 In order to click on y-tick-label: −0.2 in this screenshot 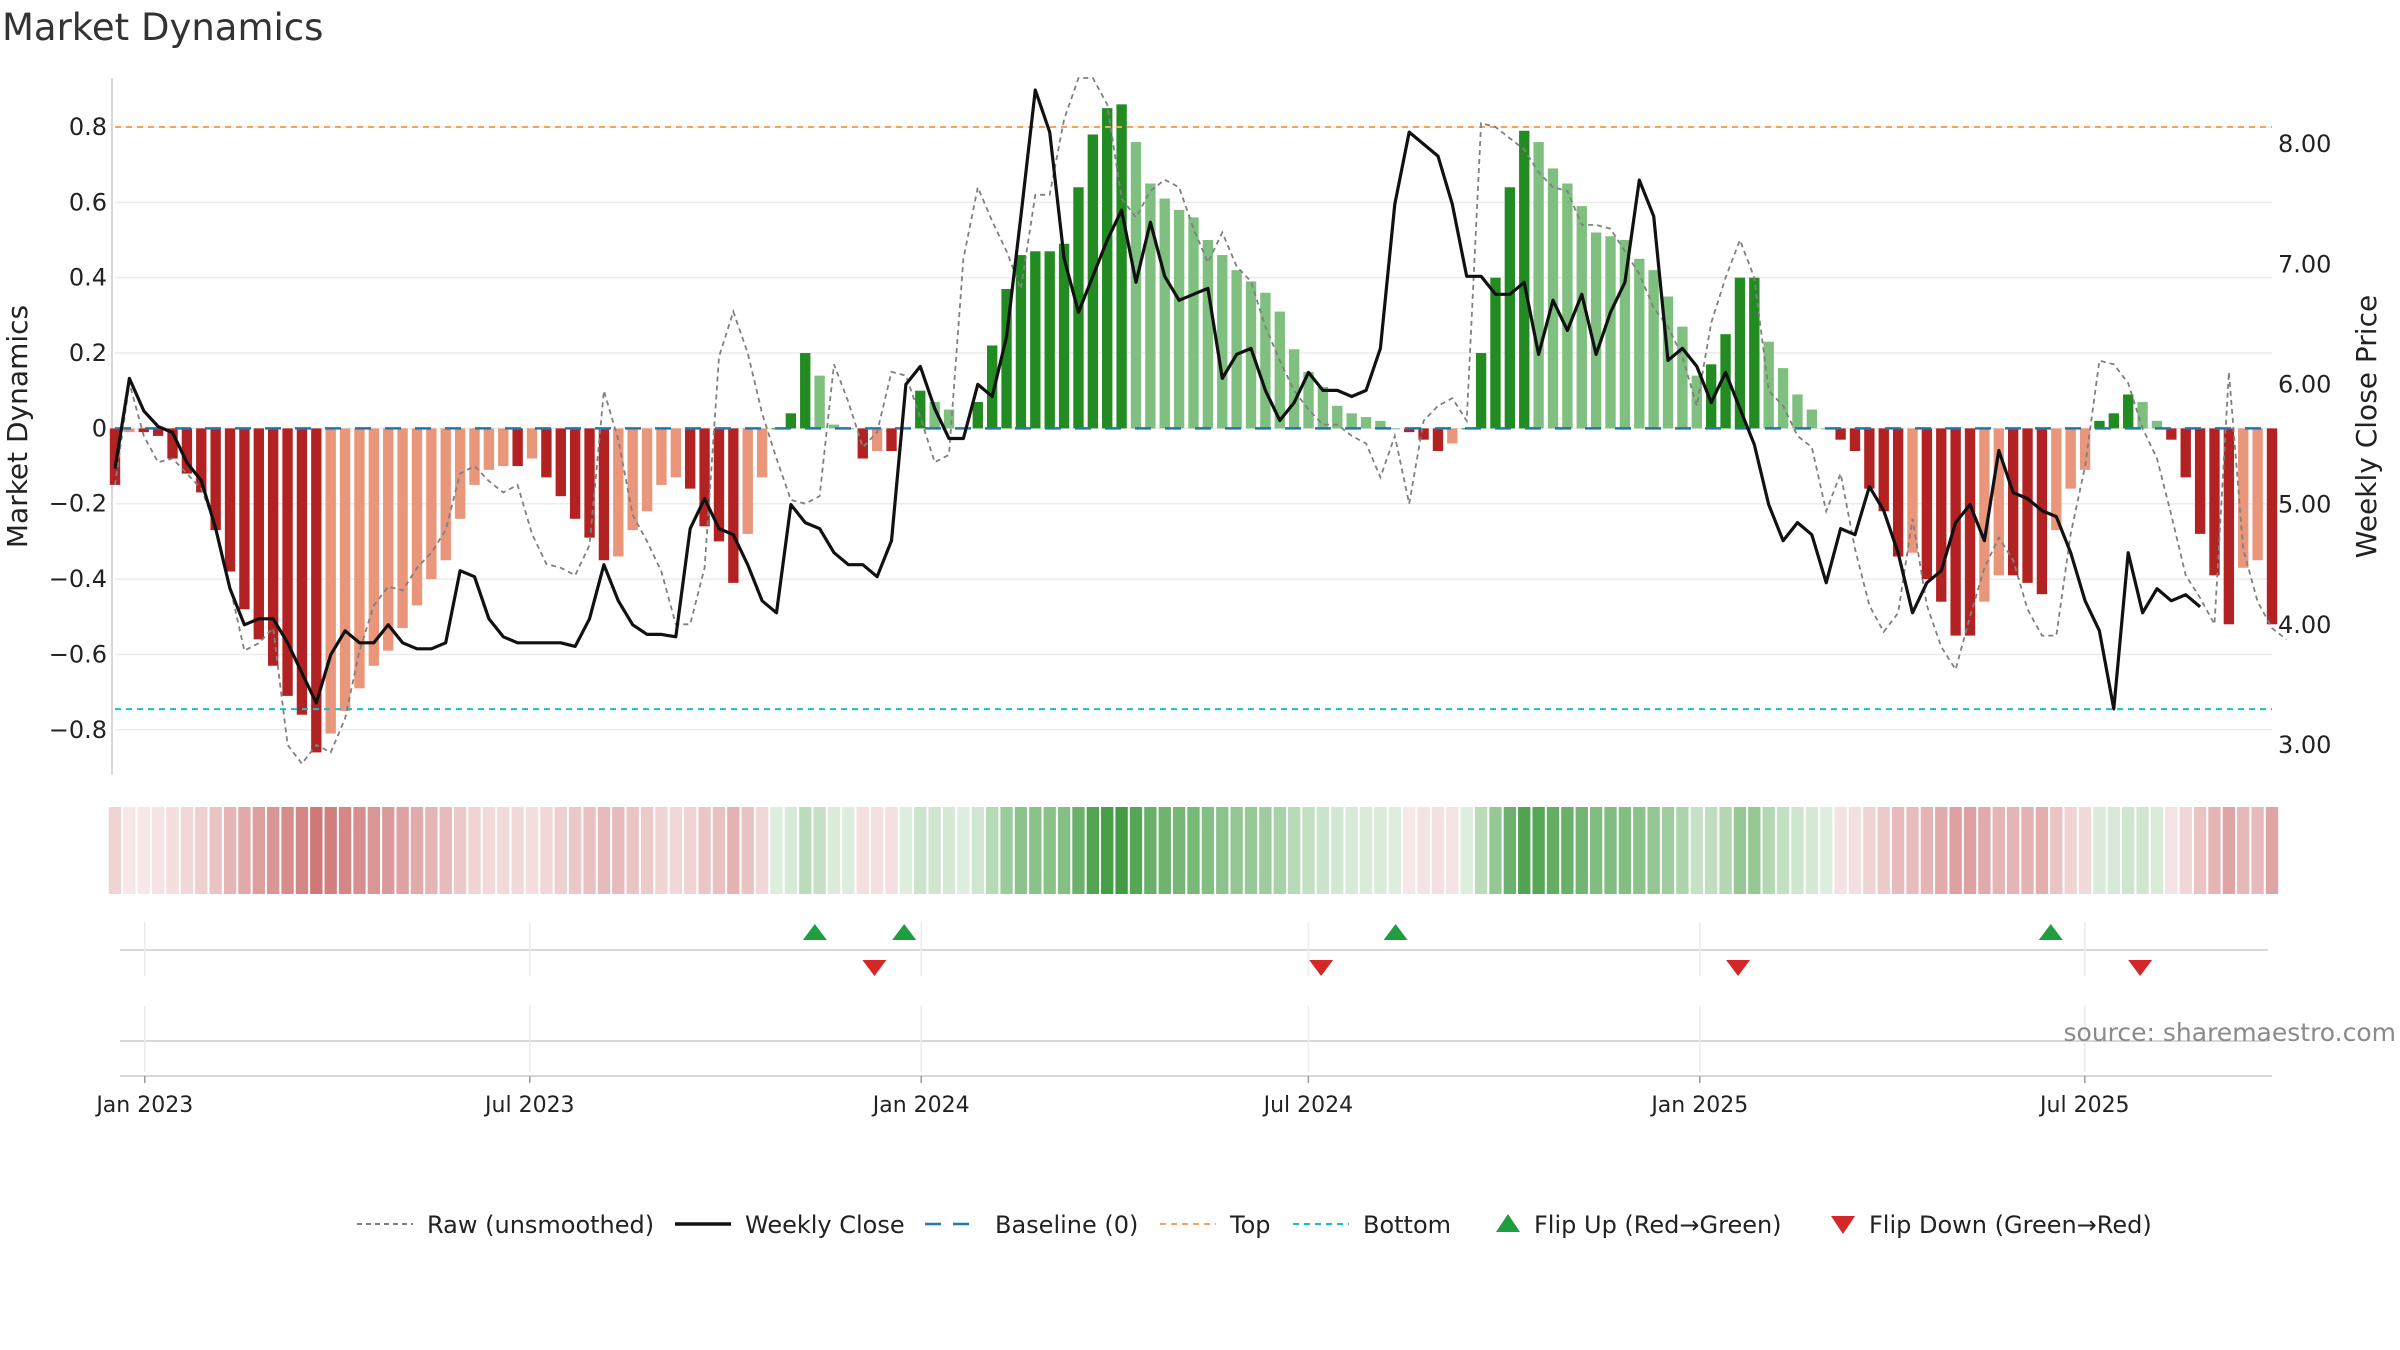, I will do `click(78, 504)`.